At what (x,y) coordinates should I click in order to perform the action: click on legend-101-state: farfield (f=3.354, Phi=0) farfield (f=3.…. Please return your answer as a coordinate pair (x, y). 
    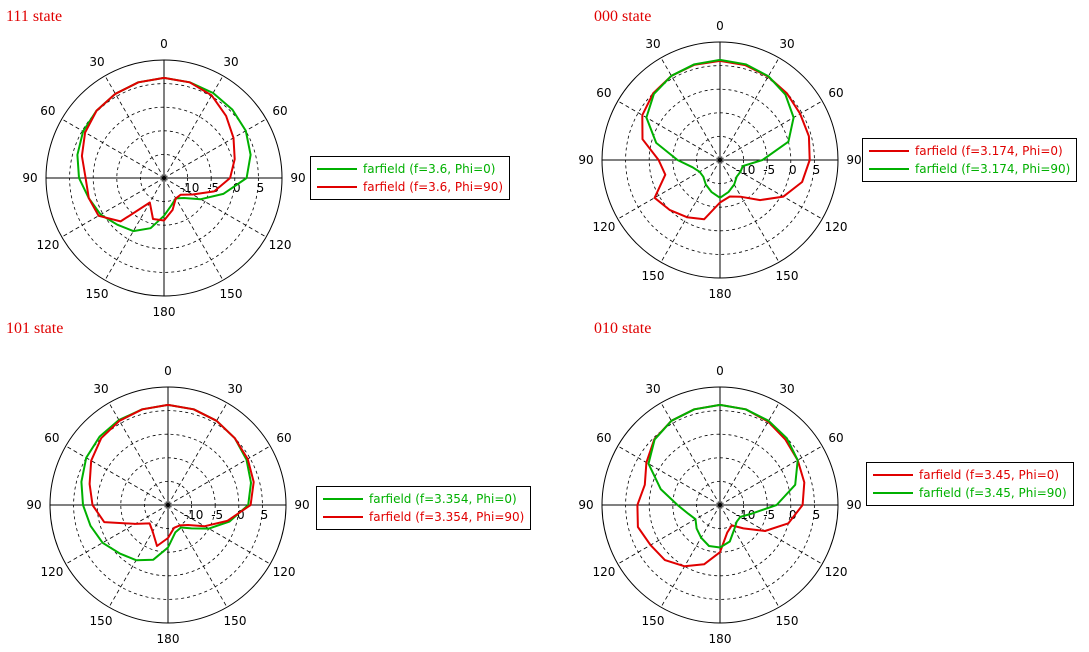
    Looking at the image, I should click on (424, 508).